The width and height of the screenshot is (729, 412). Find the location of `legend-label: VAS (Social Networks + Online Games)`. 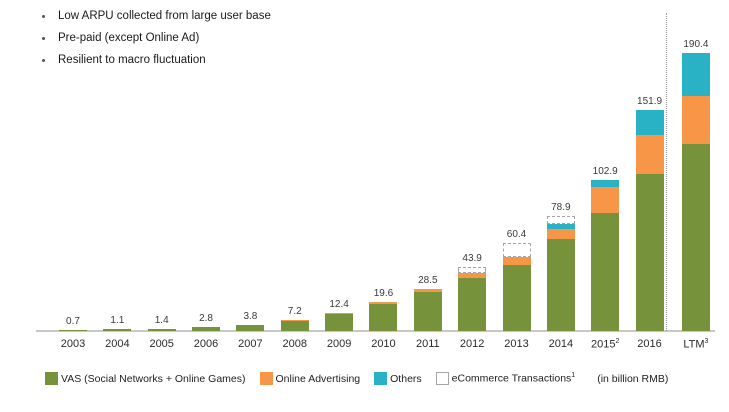

legend-label: VAS (Social Networks + Online Games) is located at coordinates (153, 378).